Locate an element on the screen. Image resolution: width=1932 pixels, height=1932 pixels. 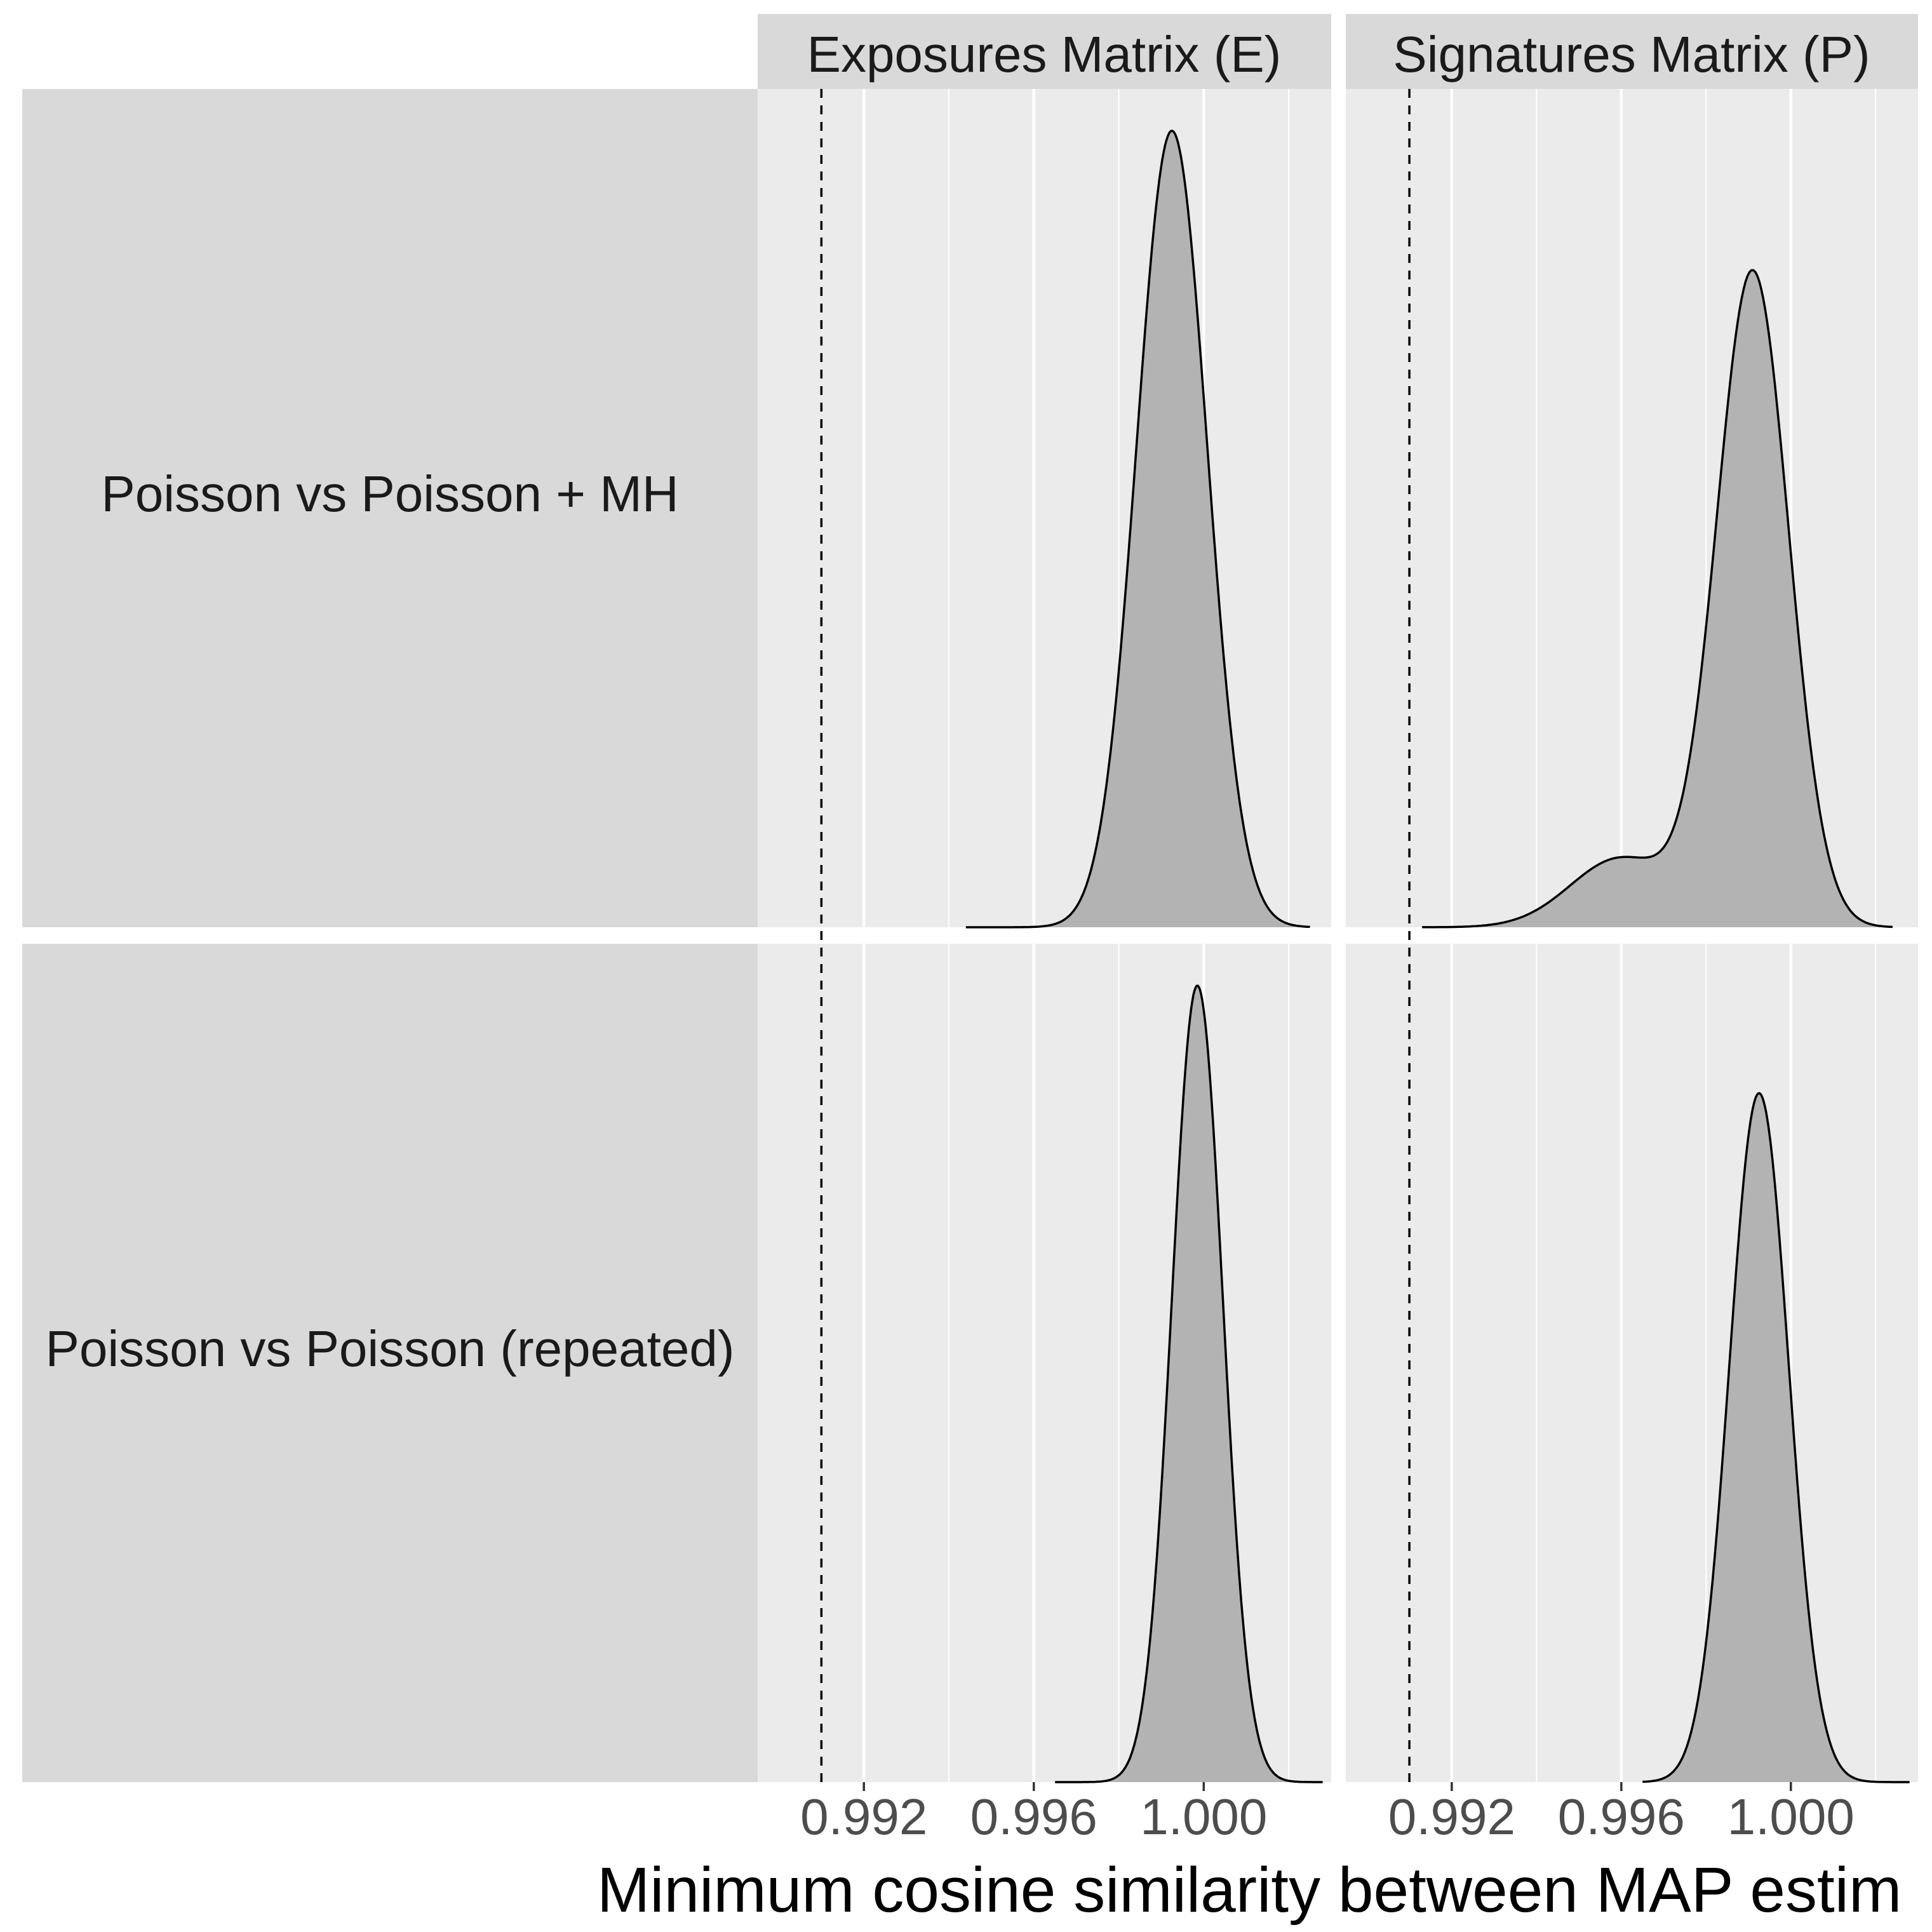
column-strip-2: Signatures Matrix (P) is located at coordinates (1632, 51).